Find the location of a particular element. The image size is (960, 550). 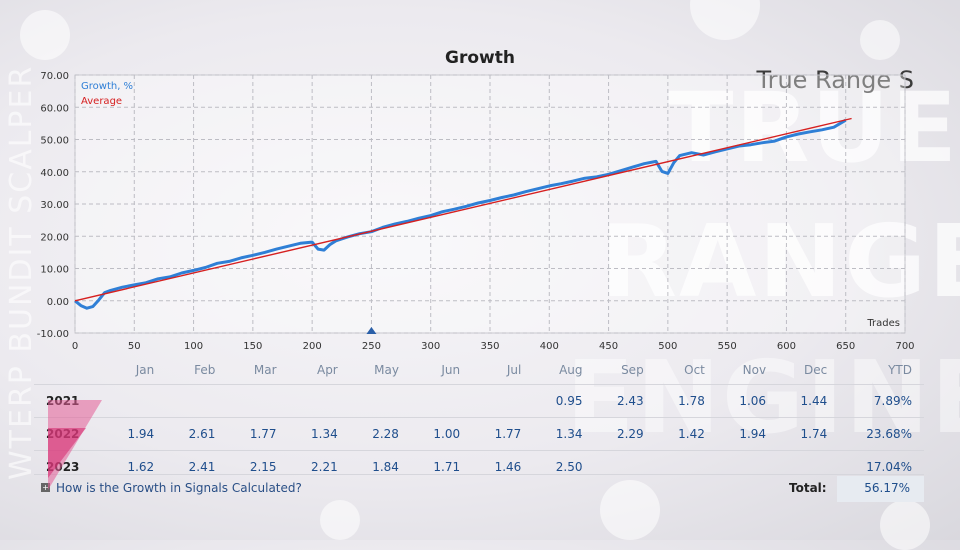

month-cell: 2.50 is located at coordinates (570, 466).